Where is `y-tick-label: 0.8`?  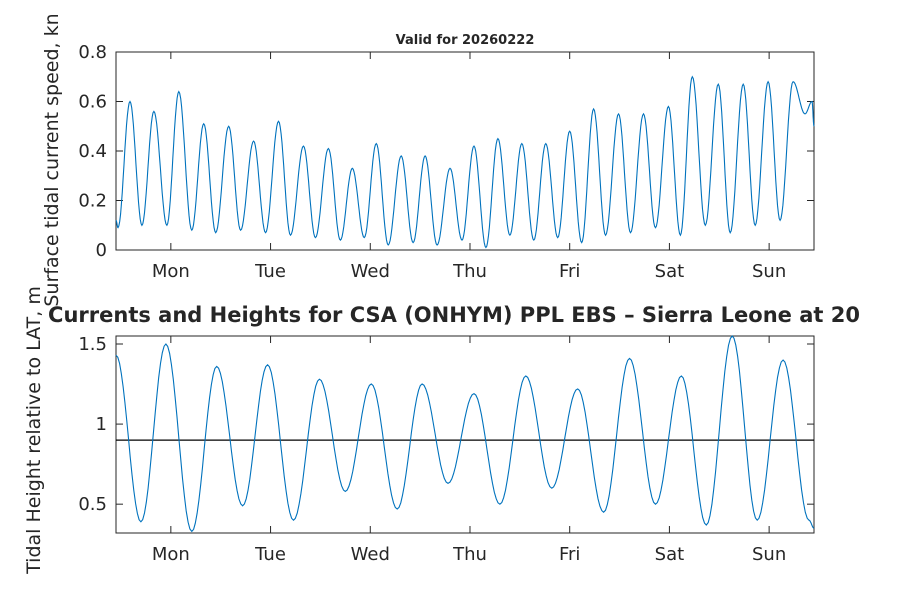
y-tick-label: 0.8 is located at coordinates (92, 52).